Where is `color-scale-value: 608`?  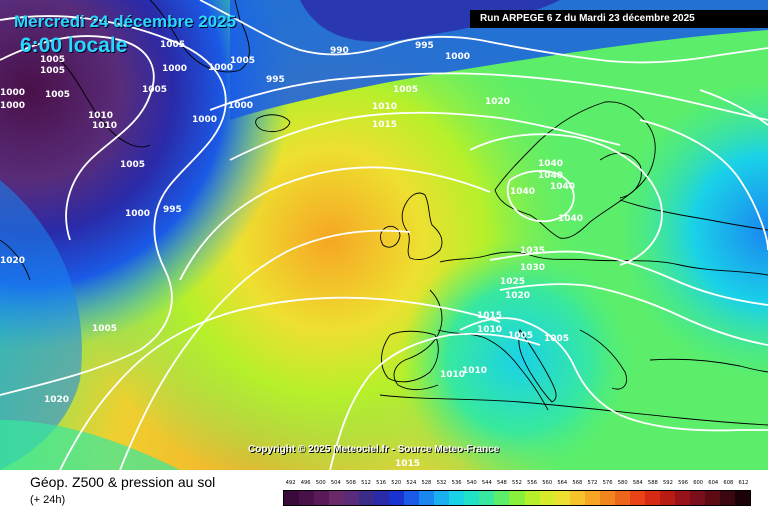
color-scale-value: 608 is located at coordinates (728, 483).